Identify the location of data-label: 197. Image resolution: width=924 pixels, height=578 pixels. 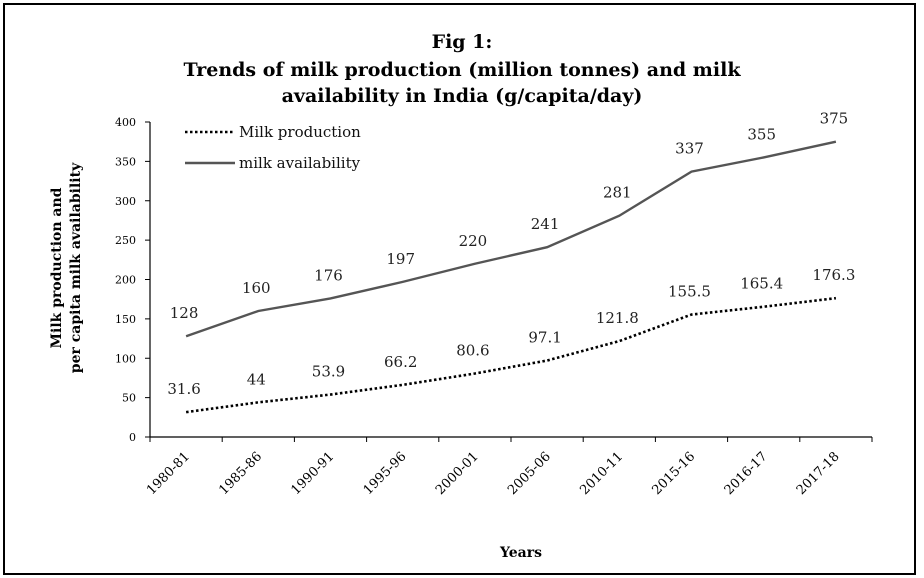
(400, 259).